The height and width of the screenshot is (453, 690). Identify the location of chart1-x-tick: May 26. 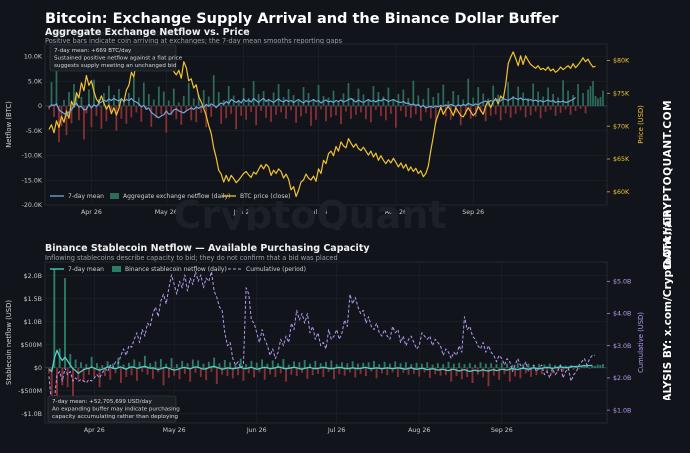
(166, 212).